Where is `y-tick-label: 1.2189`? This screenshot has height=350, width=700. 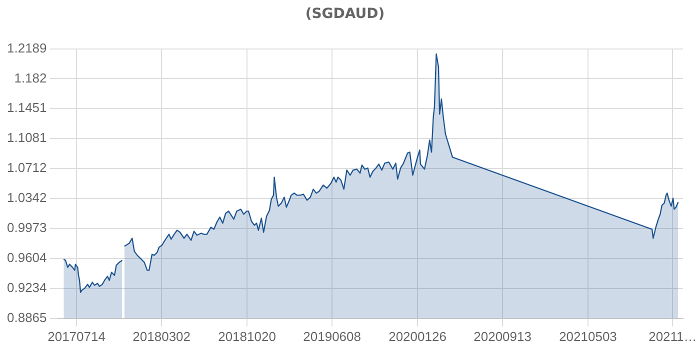
y-tick-label: 1.2189 is located at coordinates (26, 48).